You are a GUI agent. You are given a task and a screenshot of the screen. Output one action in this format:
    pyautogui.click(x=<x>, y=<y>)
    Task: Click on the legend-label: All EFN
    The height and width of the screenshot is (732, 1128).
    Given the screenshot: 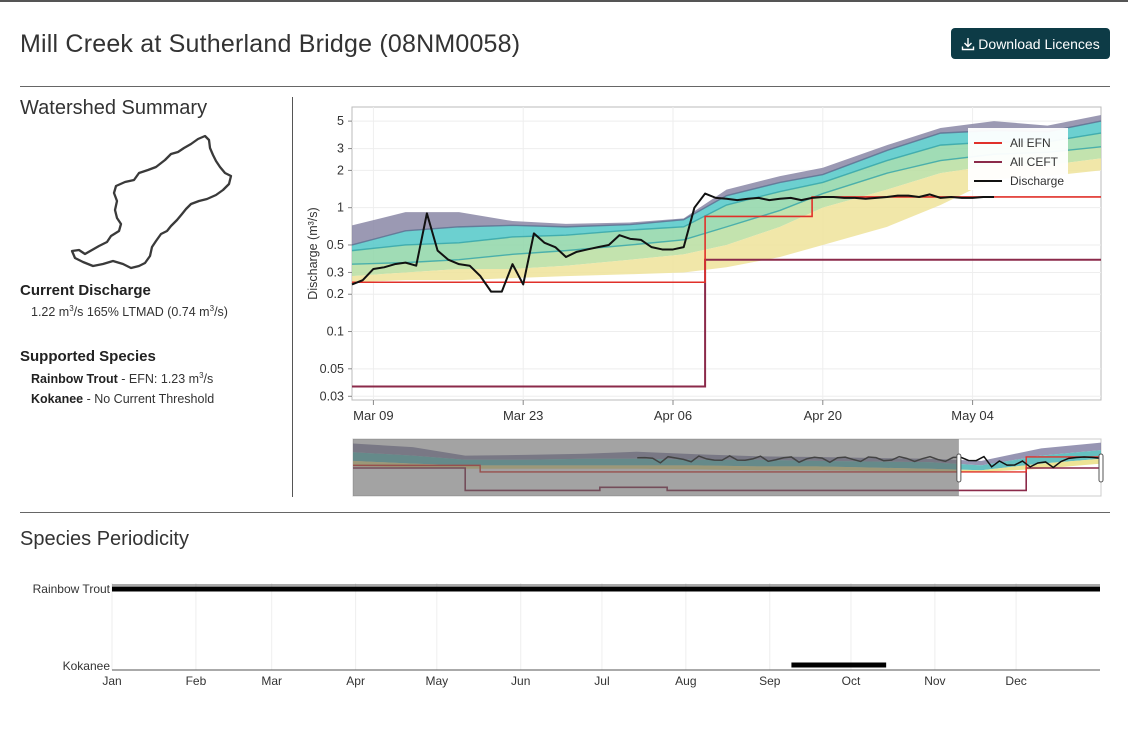 What is the action you would take?
    pyautogui.click(x=1030, y=143)
    